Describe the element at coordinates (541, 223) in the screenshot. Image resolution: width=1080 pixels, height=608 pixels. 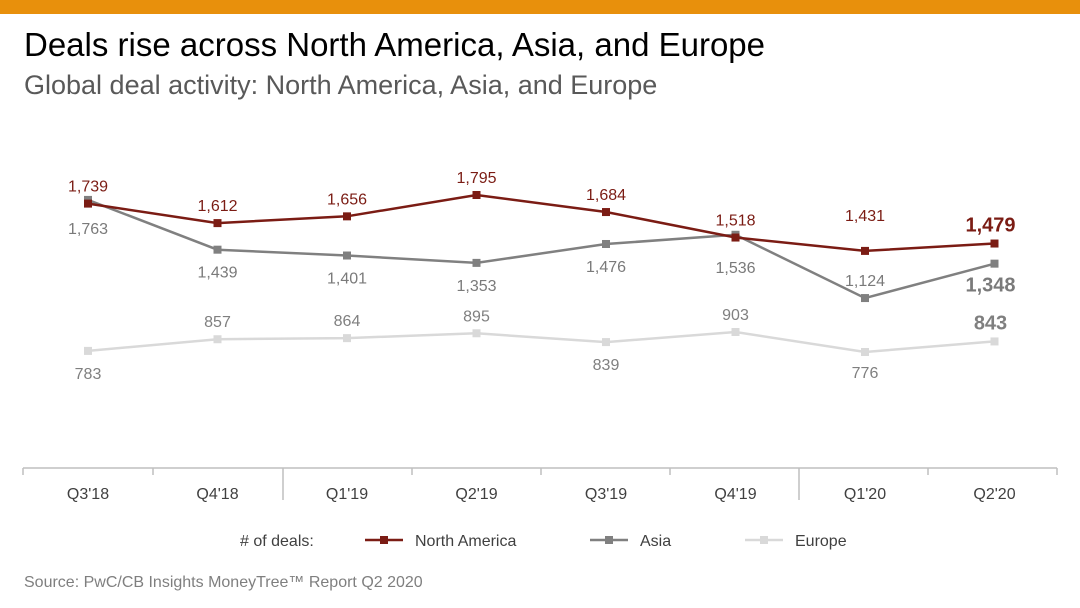
I see `north-america-line` at that location.